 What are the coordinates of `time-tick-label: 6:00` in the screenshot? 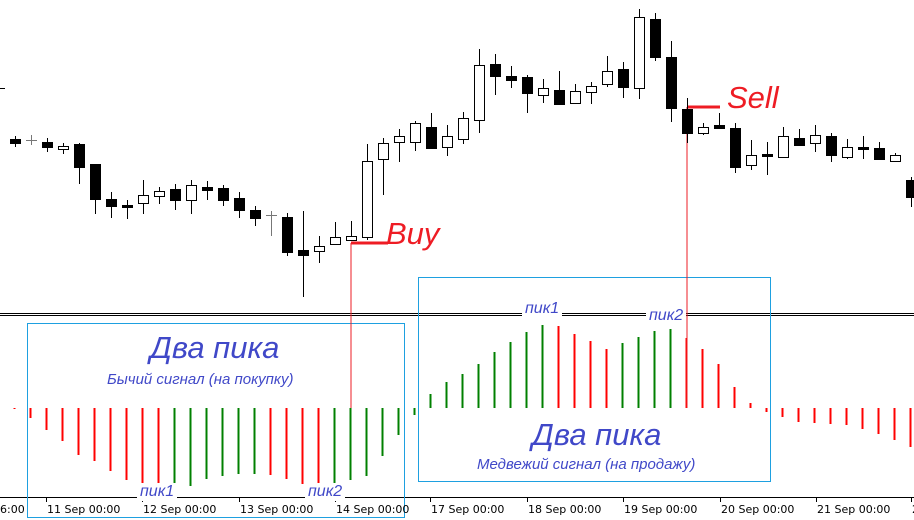 It's located at (12, 509).